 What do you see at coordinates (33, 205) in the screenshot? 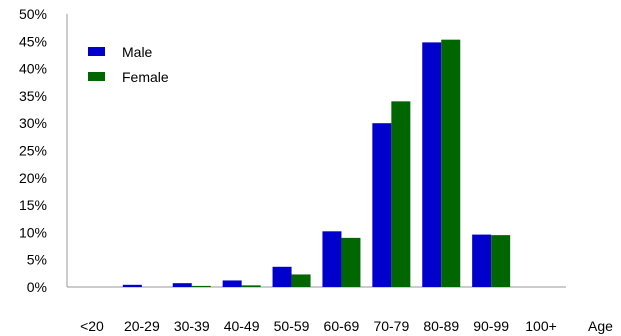
I see `y-tick-label: 15%` at bounding box center [33, 205].